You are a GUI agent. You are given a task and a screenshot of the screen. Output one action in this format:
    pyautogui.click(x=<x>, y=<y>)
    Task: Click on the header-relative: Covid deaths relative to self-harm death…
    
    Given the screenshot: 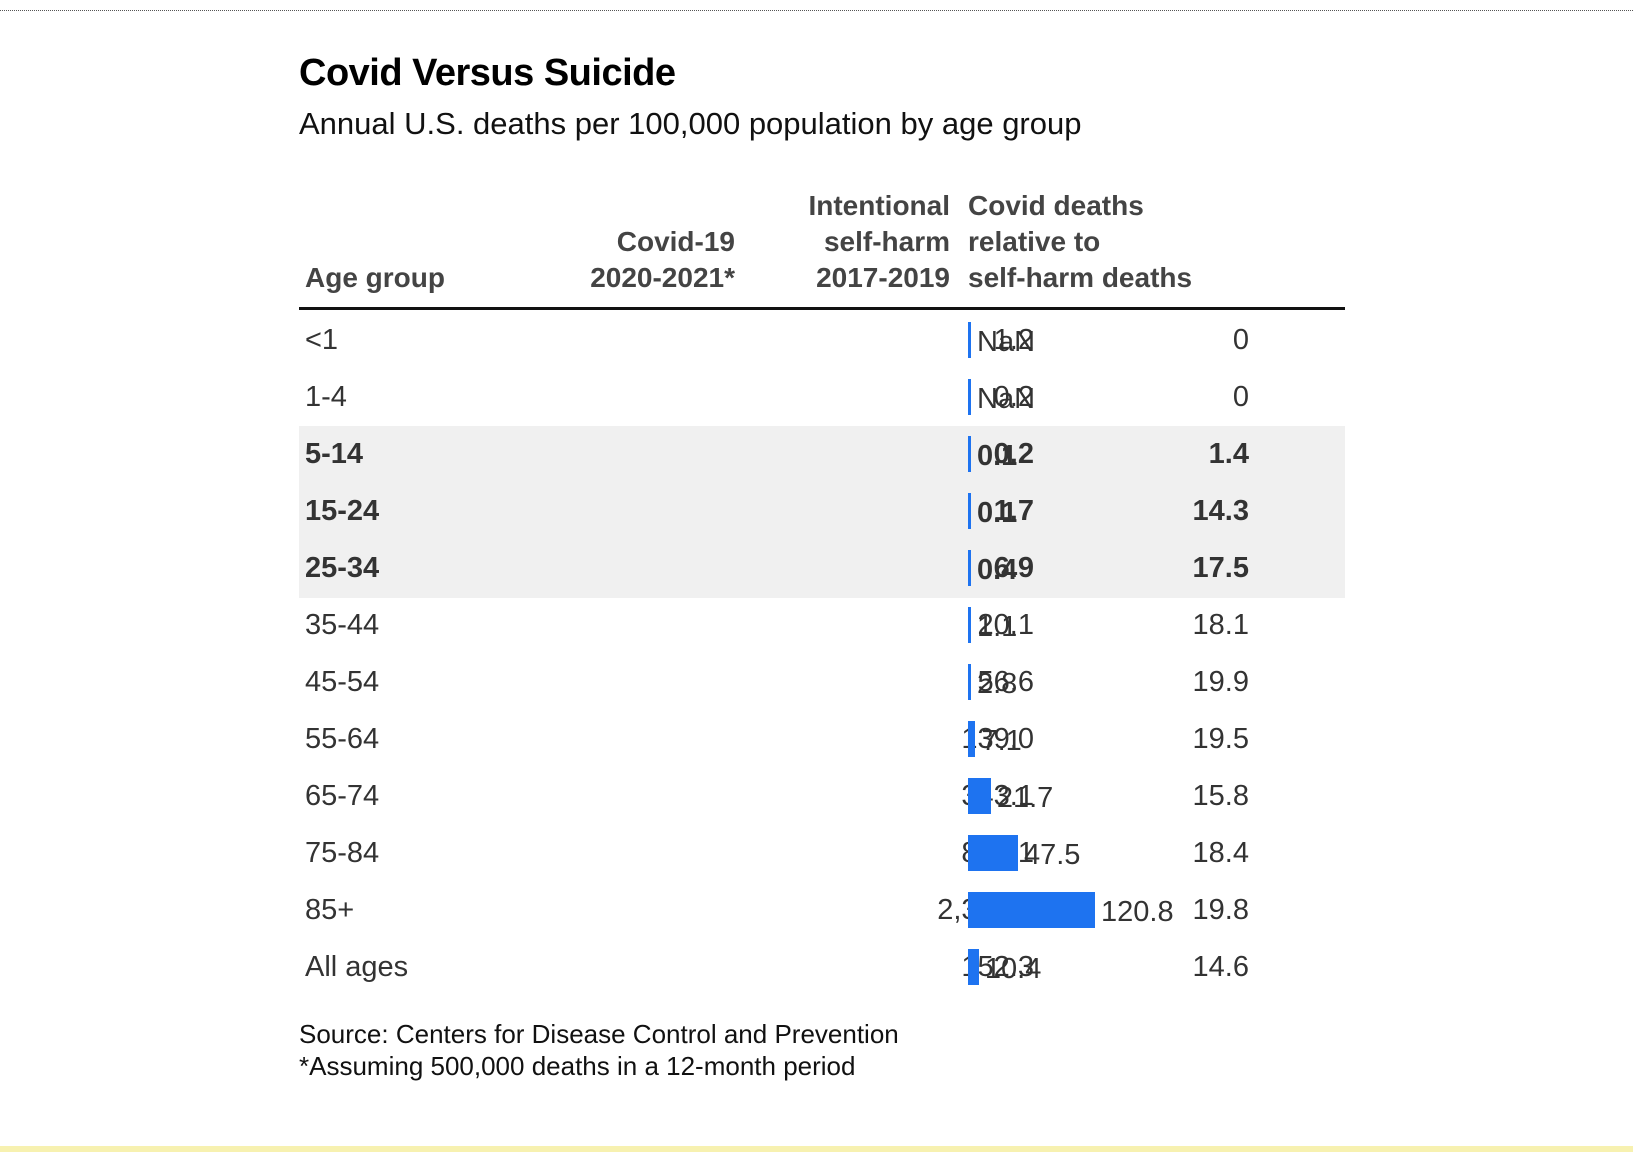 What is the action you would take?
    pyautogui.click(x=1080, y=242)
    